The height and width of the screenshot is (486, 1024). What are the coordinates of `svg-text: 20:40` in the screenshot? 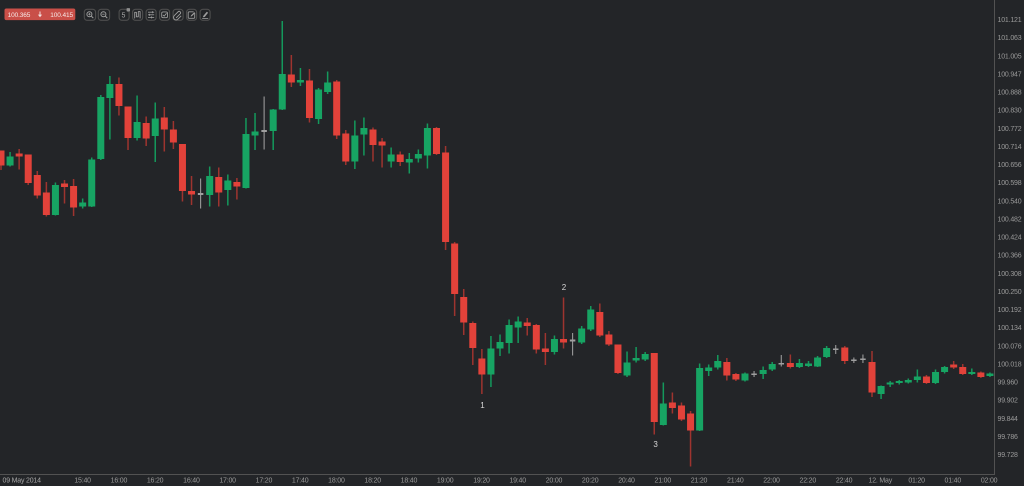 It's located at (626, 481).